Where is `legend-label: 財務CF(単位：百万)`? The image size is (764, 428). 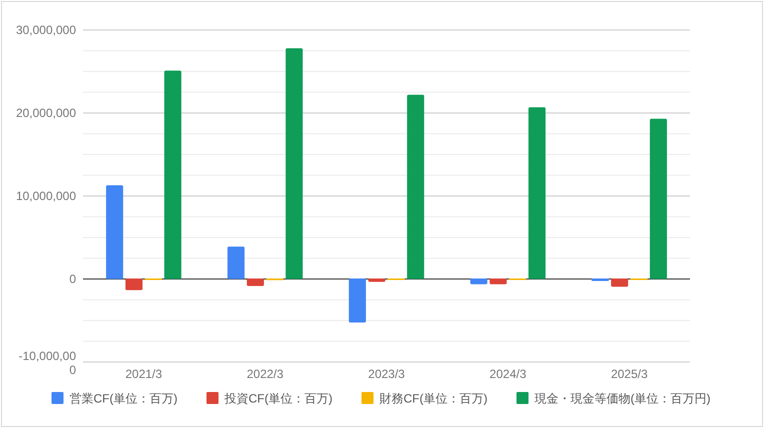 legend-label: 財務CF(単位：百万) is located at coordinates (434, 399).